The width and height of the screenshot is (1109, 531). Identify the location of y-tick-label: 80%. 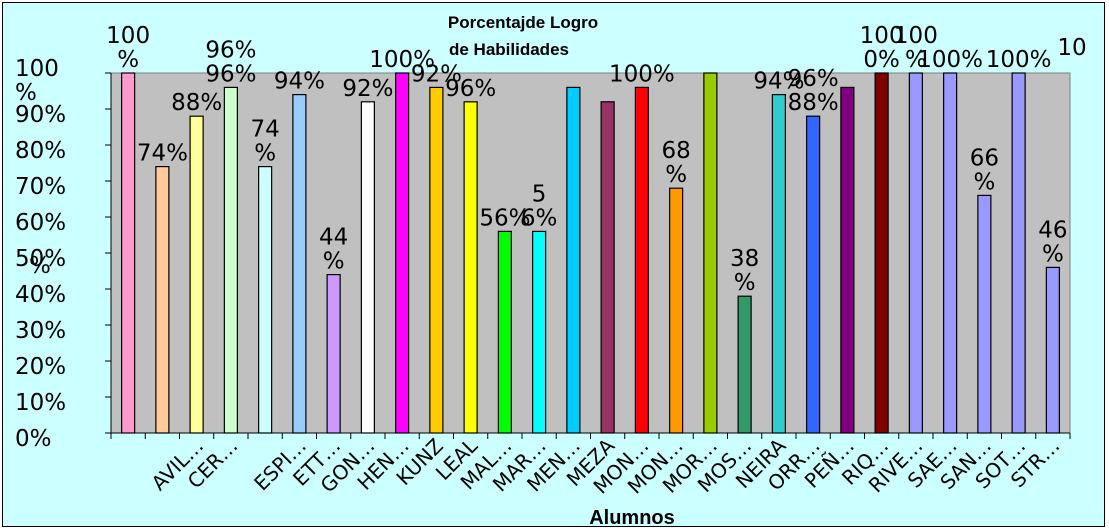
(40, 151).